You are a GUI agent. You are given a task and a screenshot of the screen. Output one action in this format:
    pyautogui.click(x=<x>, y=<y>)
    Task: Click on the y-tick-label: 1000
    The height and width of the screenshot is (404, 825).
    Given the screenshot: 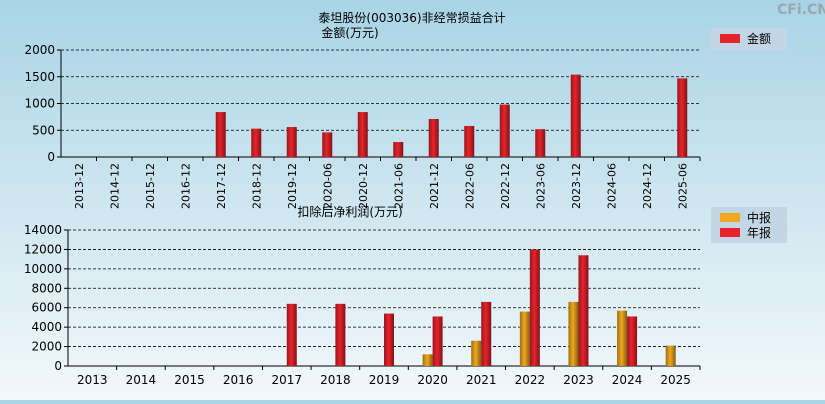 What is the action you would take?
    pyautogui.click(x=39, y=104)
    